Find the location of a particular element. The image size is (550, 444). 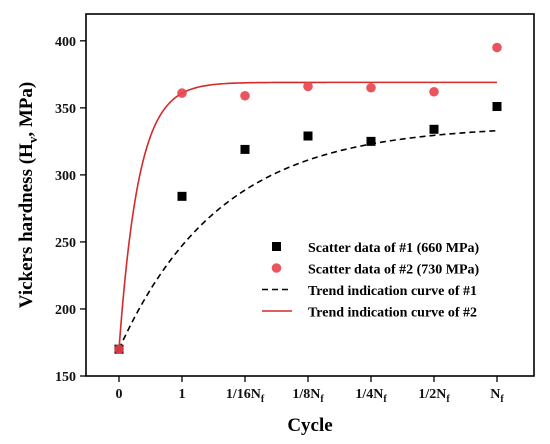

legend-label-1: Scatter data of #1 (660 MPa) is located at coordinates (394, 248).